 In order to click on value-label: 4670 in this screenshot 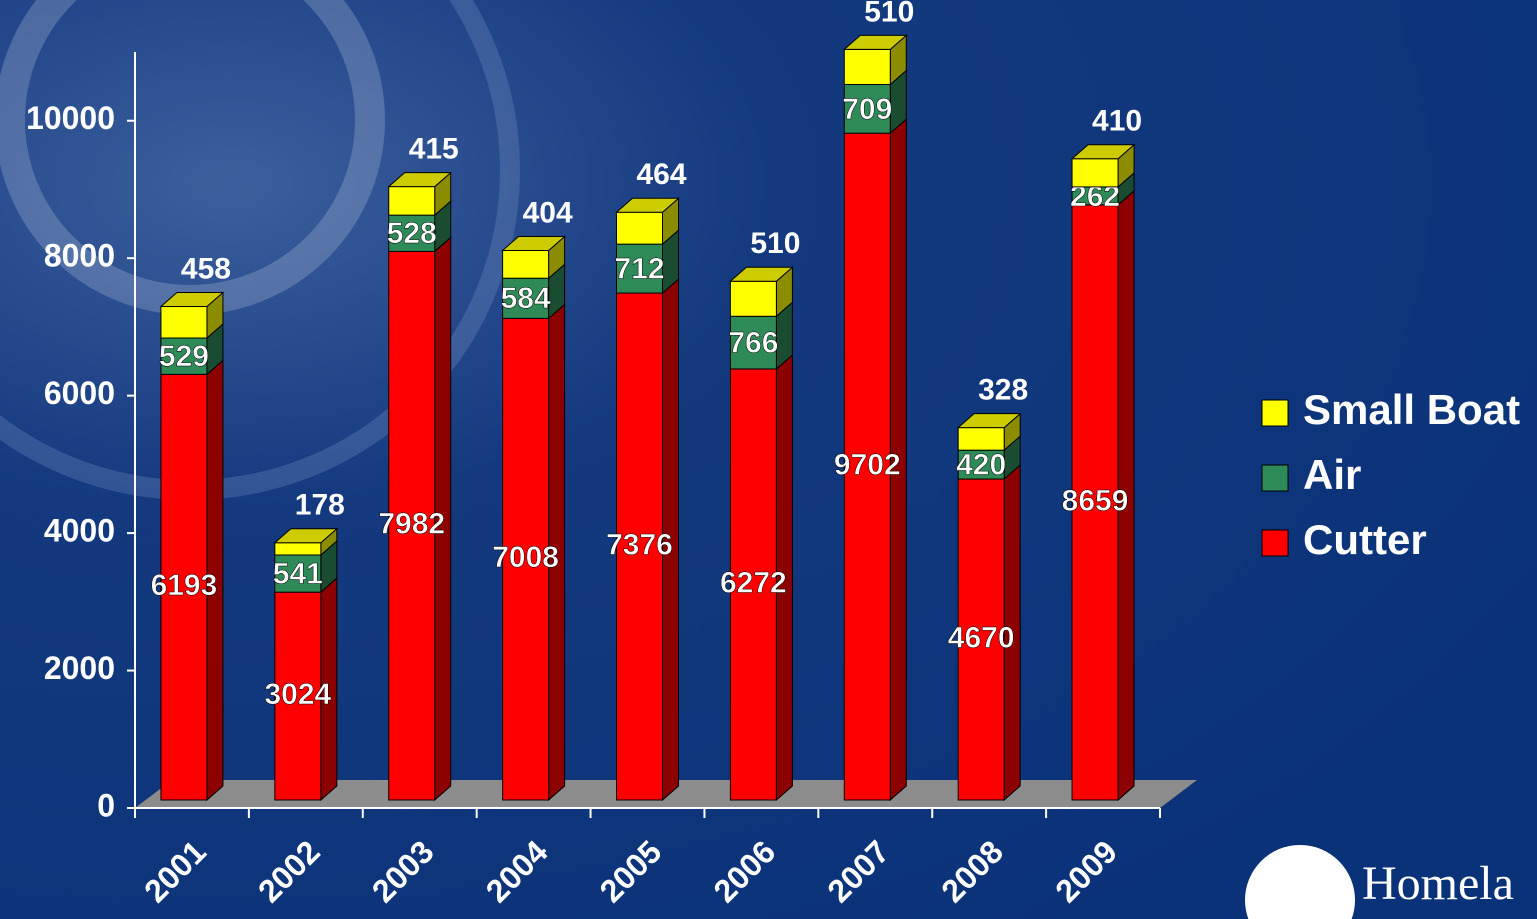, I will do `click(981, 637)`.